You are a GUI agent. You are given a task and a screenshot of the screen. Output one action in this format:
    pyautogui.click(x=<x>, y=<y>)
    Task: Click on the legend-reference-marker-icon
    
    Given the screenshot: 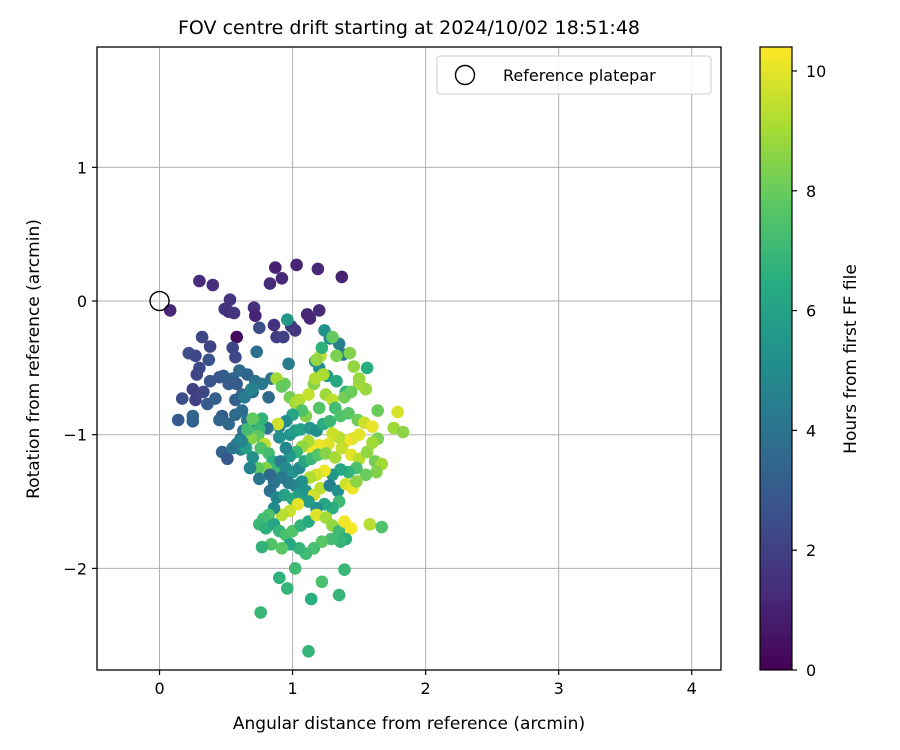 What is the action you would take?
    pyautogui.click(x=465, y=75)
    